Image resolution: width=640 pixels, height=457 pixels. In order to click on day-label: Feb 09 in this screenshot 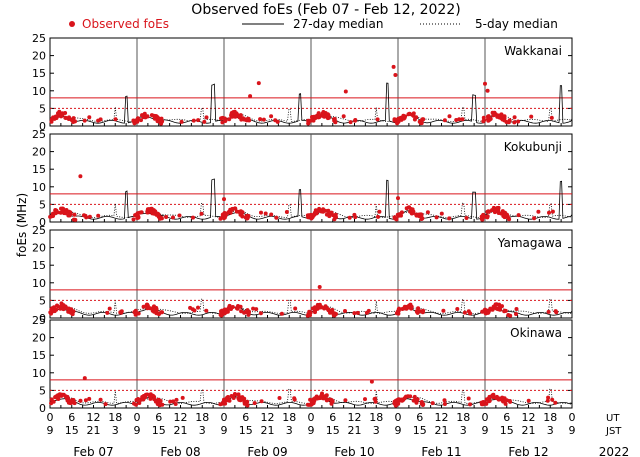, I will do `click(267, 451)`.